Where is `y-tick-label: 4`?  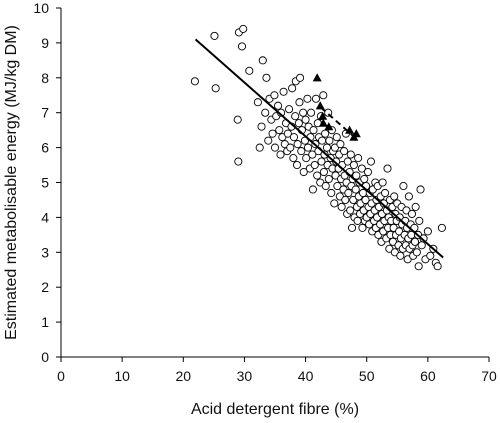
y-tick-label: 4 is located at coordinates (45, 217).